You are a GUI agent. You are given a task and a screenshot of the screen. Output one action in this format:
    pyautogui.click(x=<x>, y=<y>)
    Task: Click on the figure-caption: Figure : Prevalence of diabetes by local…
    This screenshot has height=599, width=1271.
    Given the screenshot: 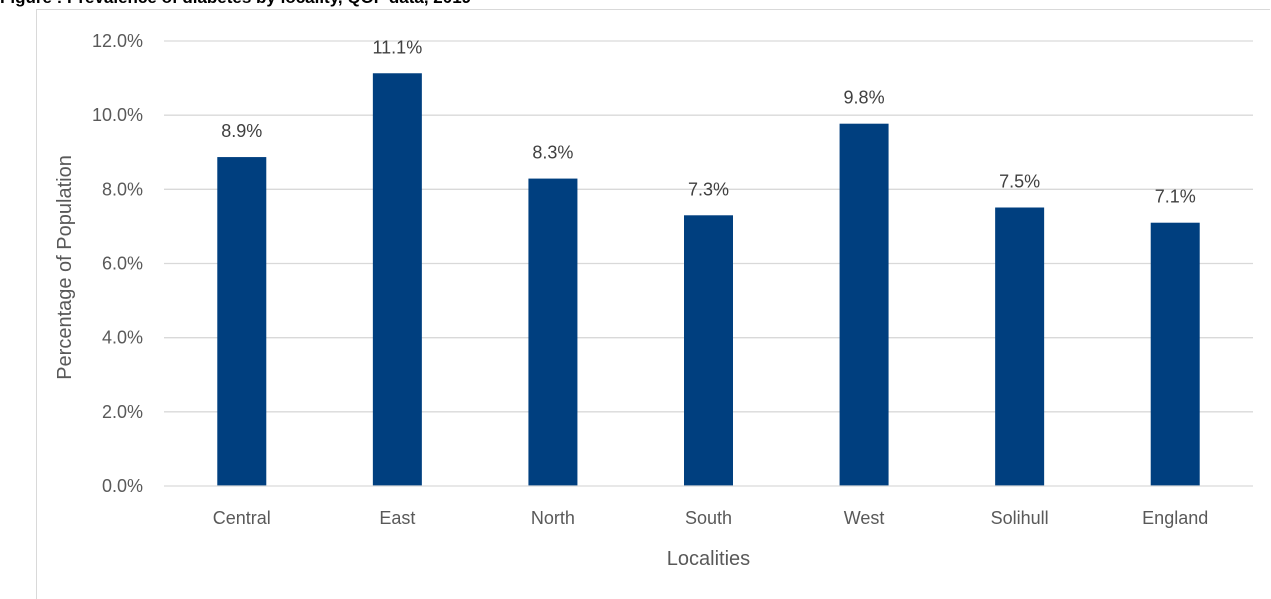 What is the action you would take?
    pyautogui.click(x=635, y=4)
    